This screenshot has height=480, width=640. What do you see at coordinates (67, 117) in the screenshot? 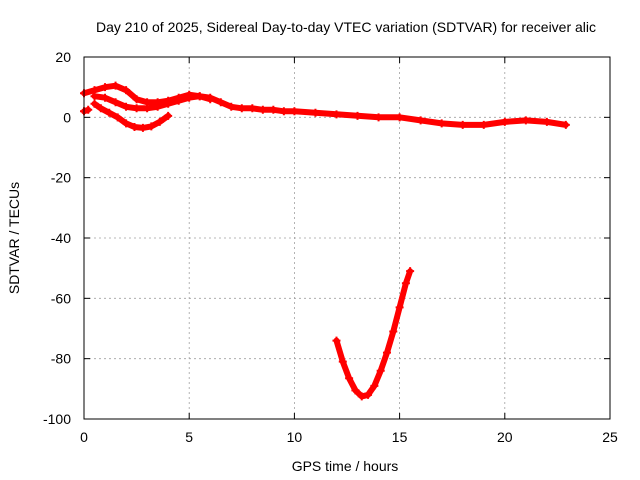
I see `y-tick-label: 0` at bounding box center [67, 117].